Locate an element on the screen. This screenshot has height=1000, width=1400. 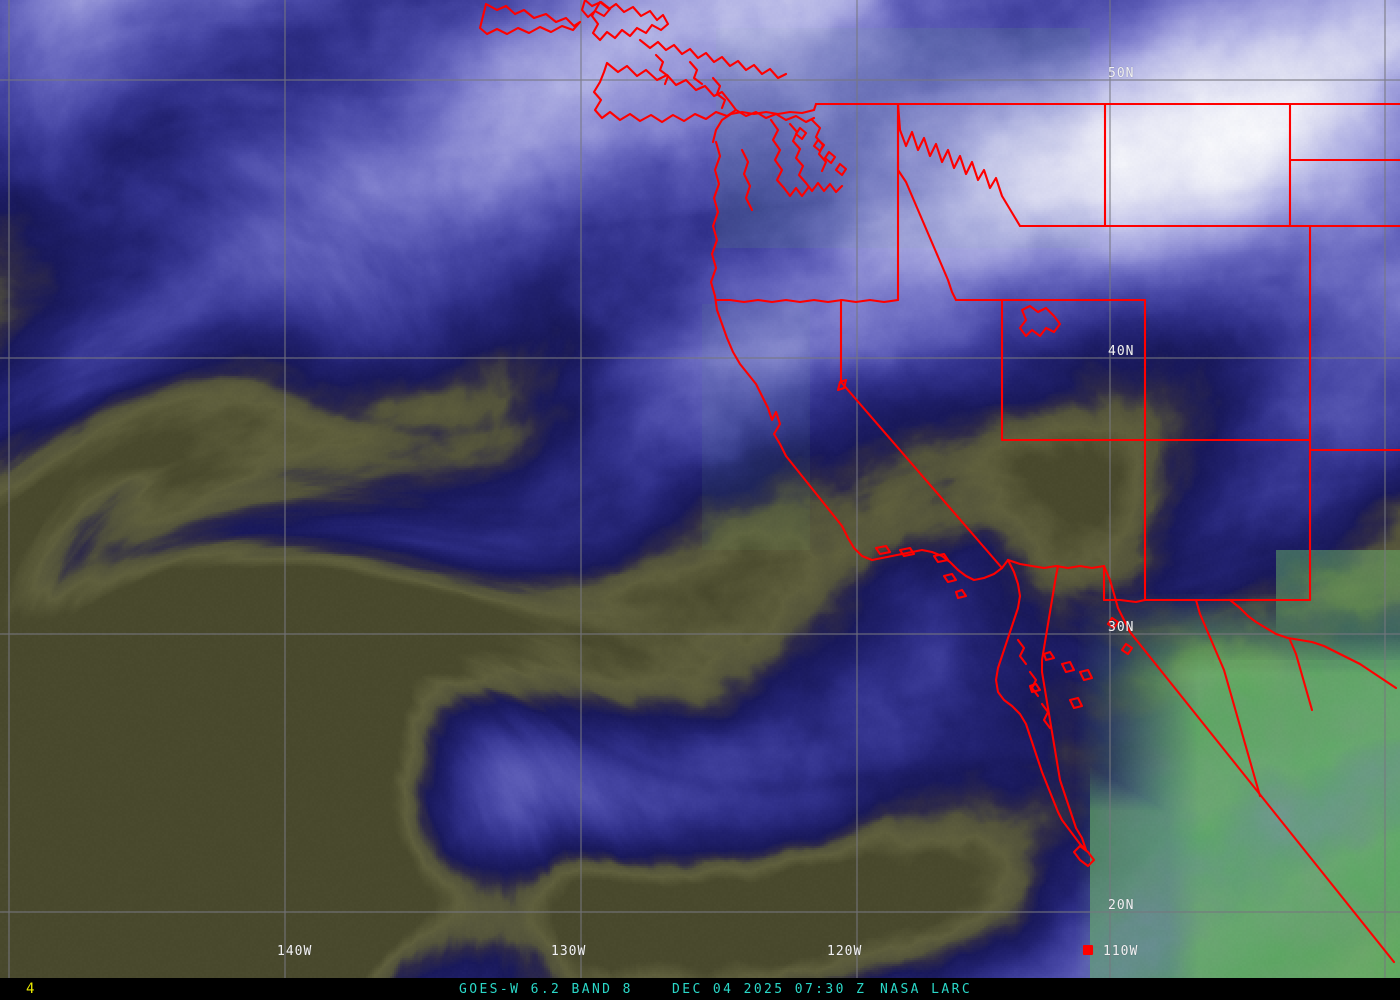
frame-number: 4 is located at coordinates (31, 989).